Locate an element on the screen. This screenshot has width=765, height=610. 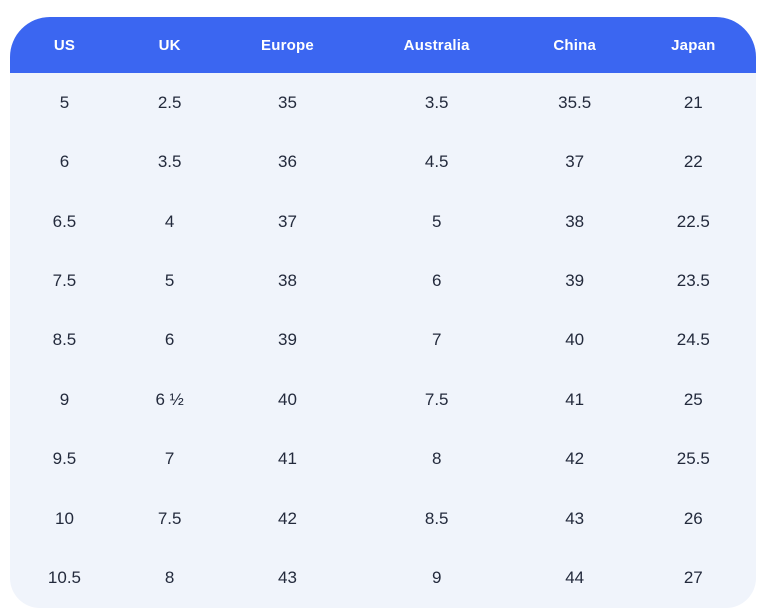
table-header-row: US UK Europe Australia China Japan is located at coordinates (383, 45).